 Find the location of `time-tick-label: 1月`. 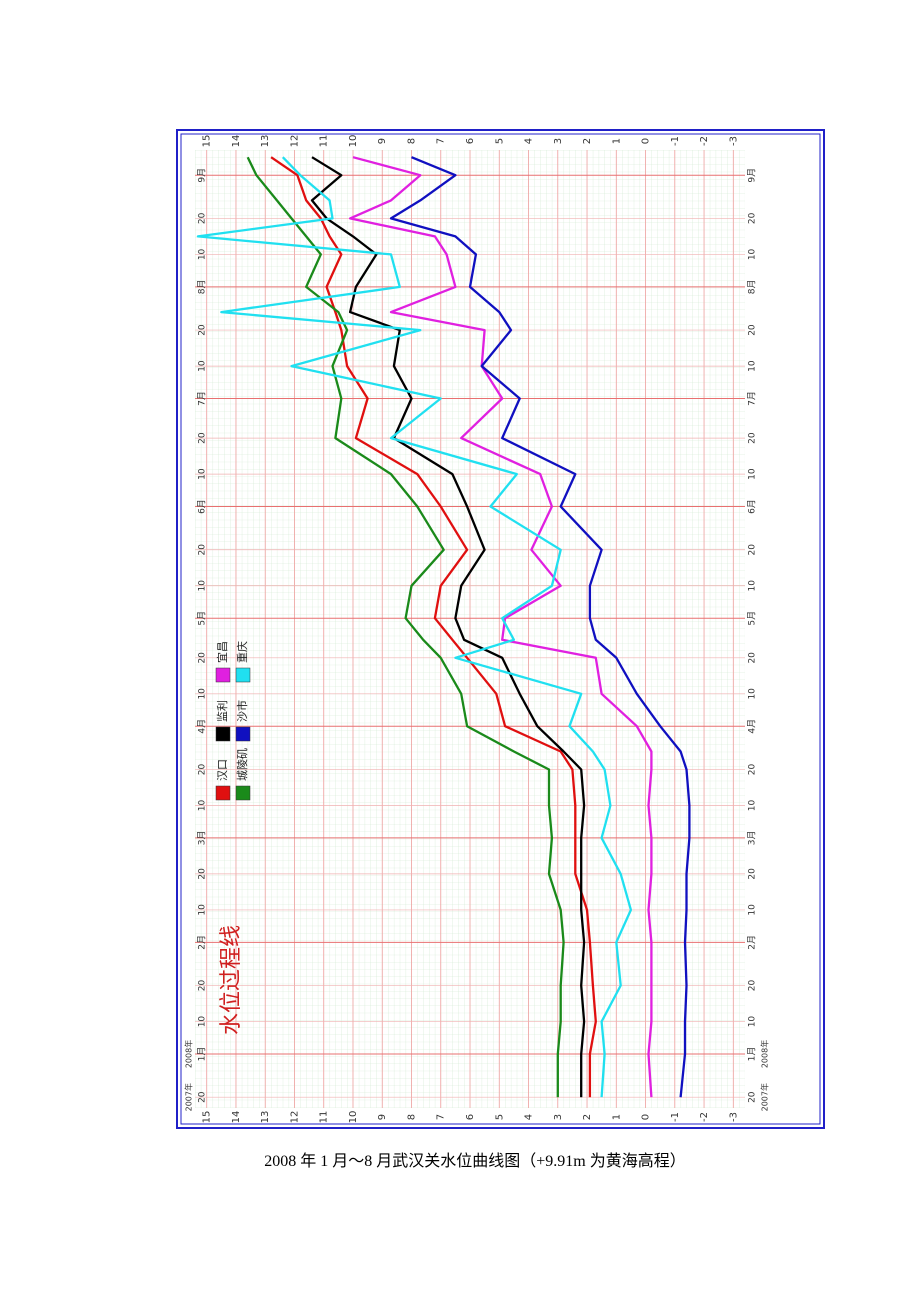

time-tick-label: 1月 is located at coordinates (752, 1054).